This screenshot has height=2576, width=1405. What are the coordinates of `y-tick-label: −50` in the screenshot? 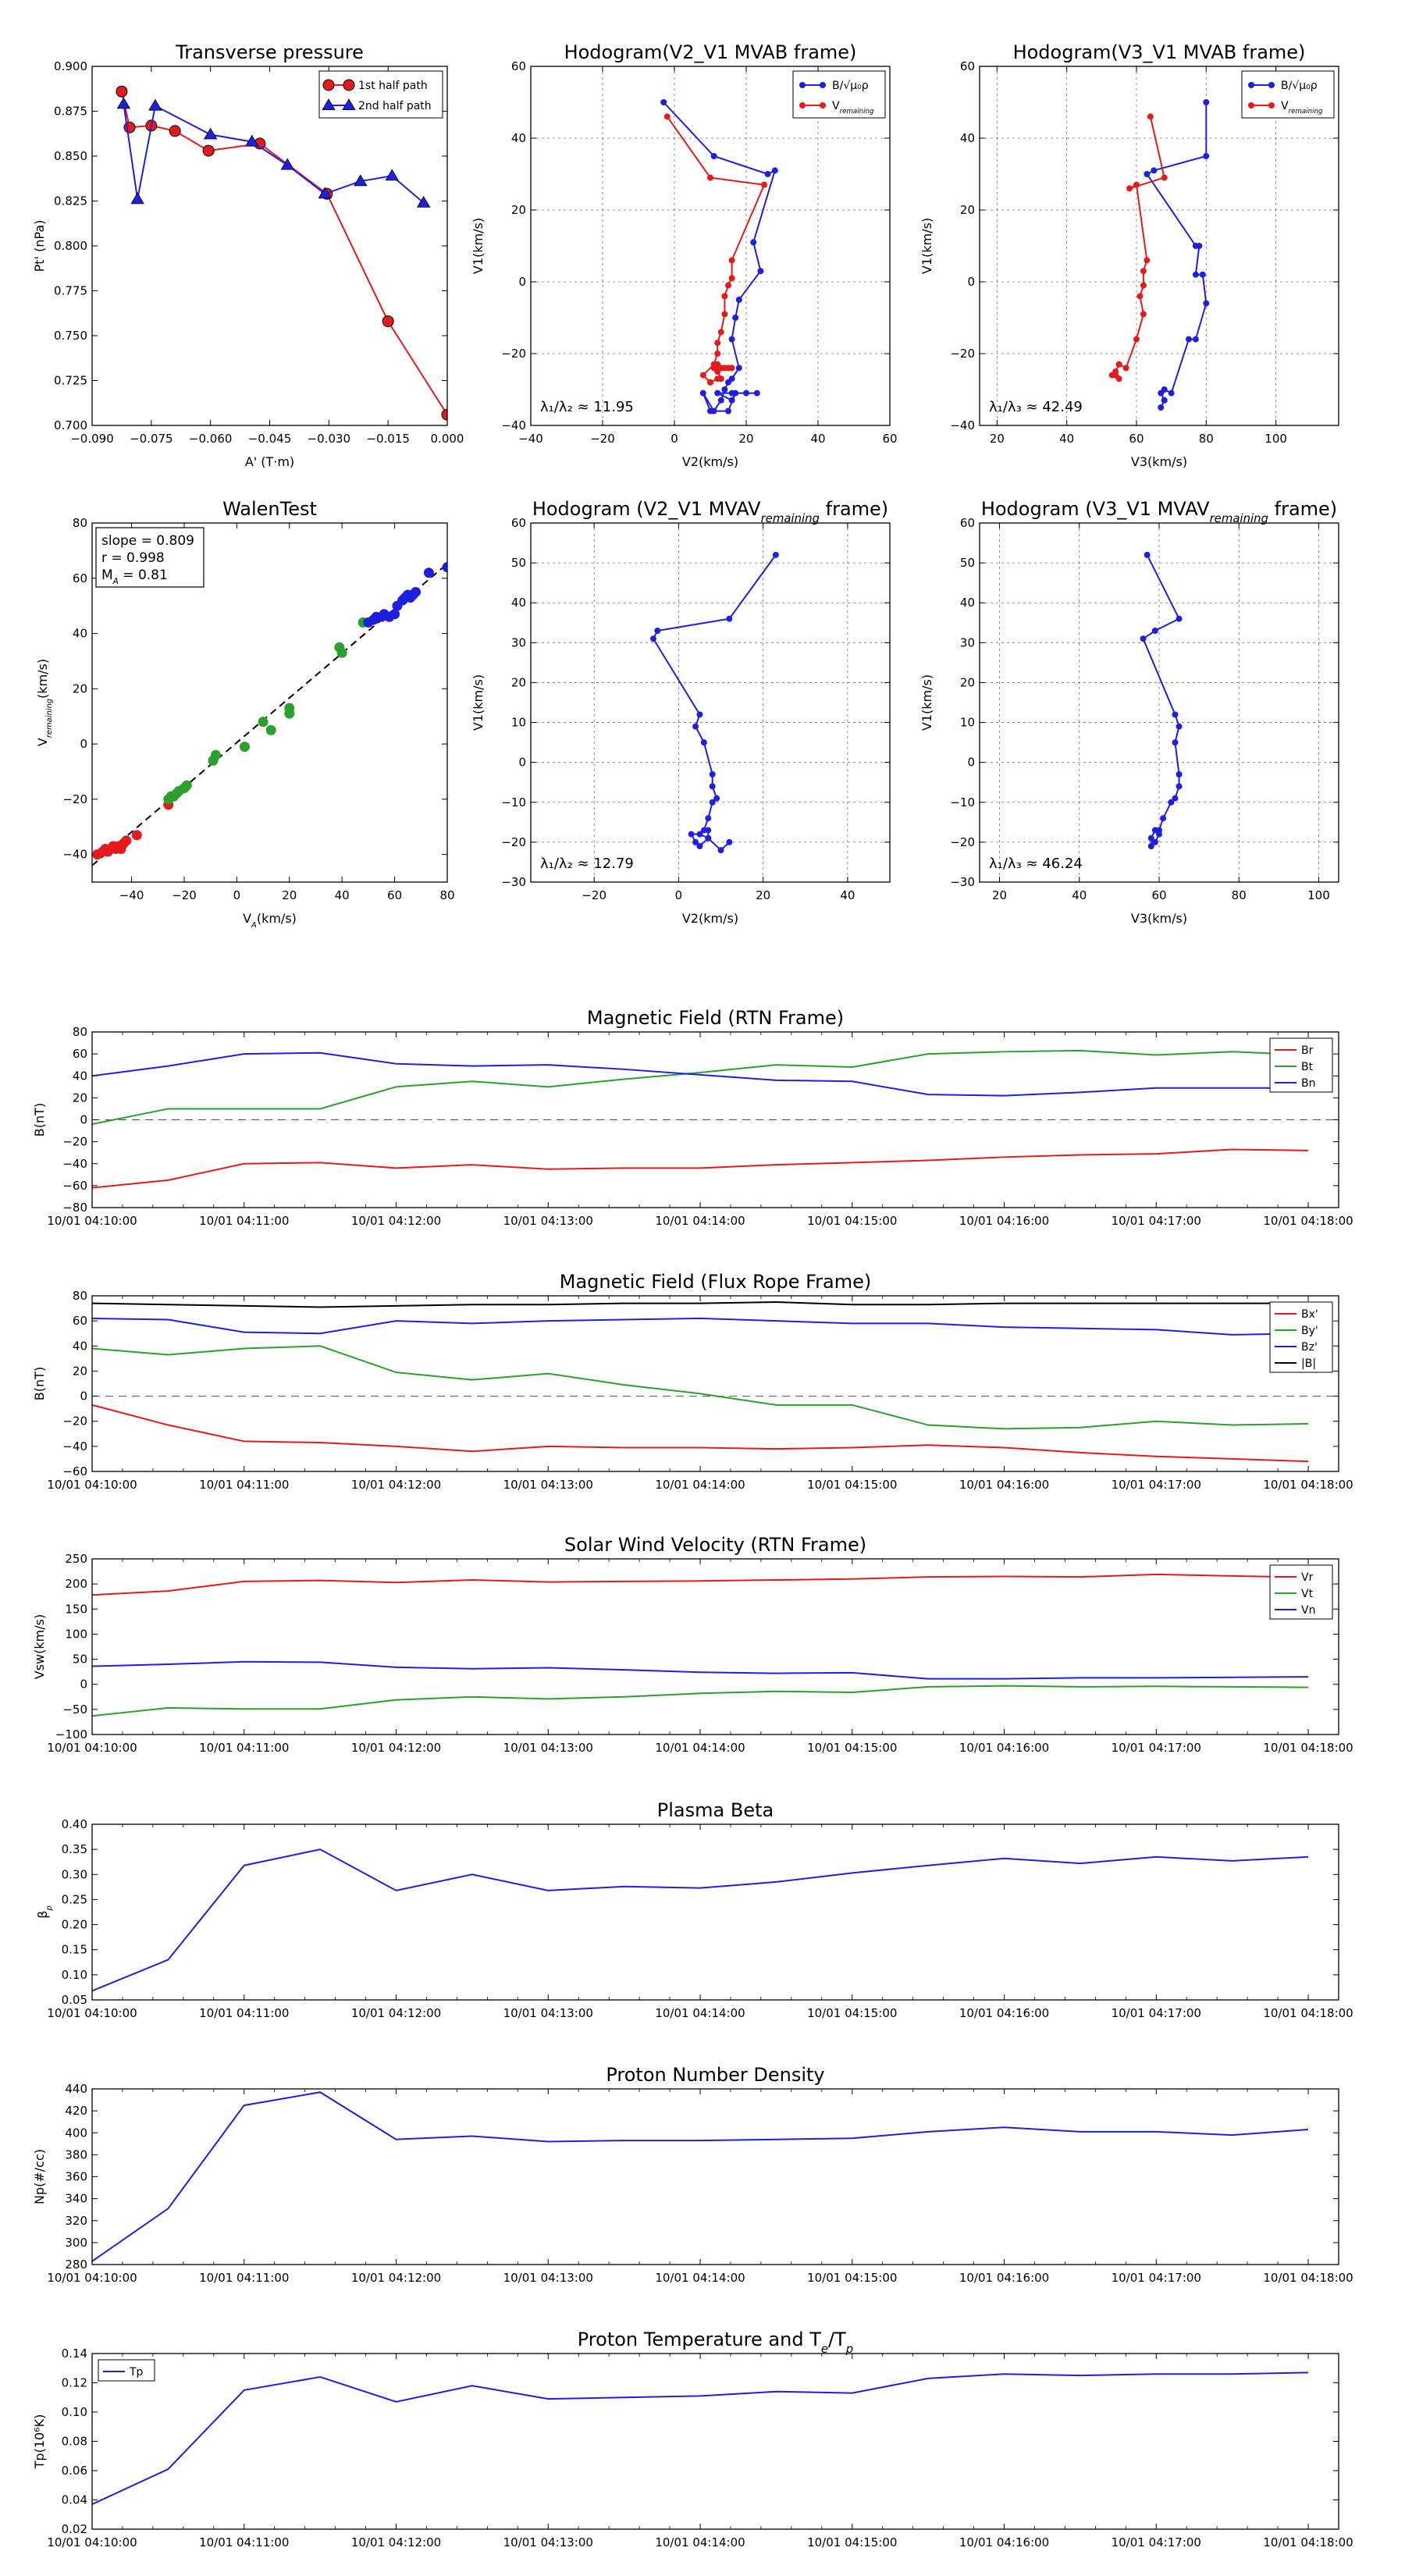 It's located at (74, 1710).